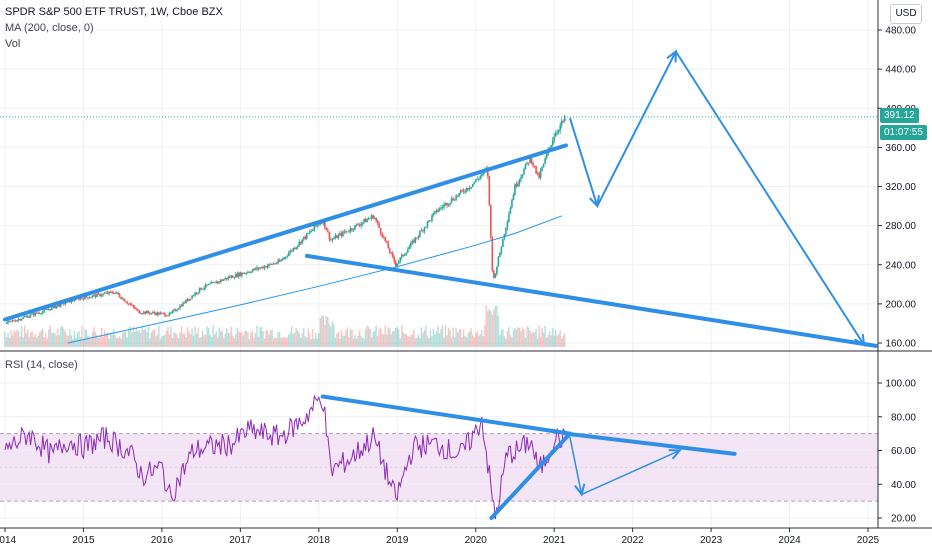  I want to click on price-tick-label: 320.00, so click(900, 187).